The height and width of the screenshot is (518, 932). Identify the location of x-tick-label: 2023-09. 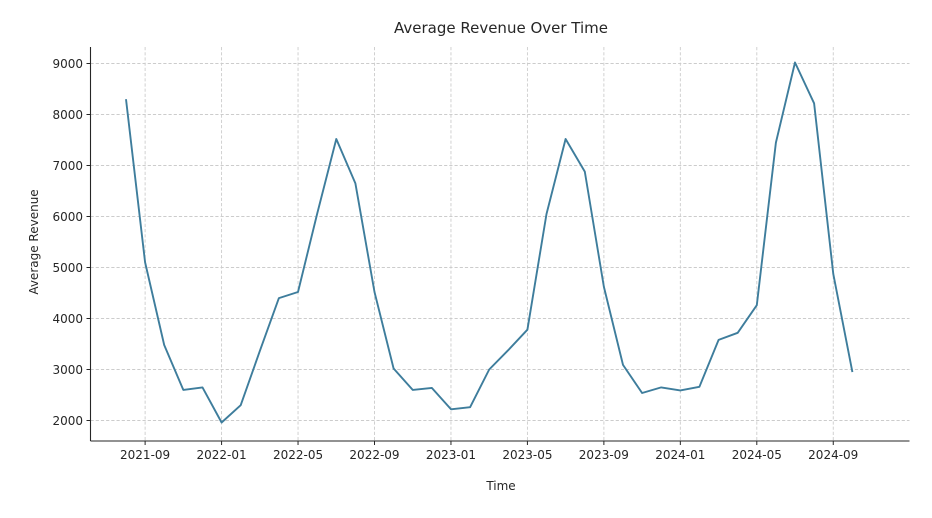
(604, 455).